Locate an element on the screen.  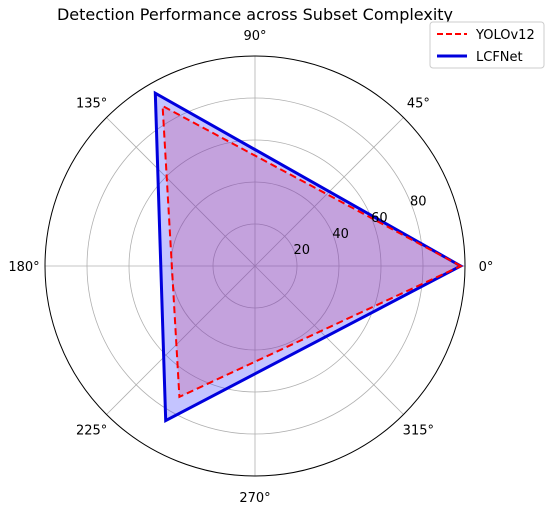
angle-tick-label-90: 90° is located at coordinates (254, 36).